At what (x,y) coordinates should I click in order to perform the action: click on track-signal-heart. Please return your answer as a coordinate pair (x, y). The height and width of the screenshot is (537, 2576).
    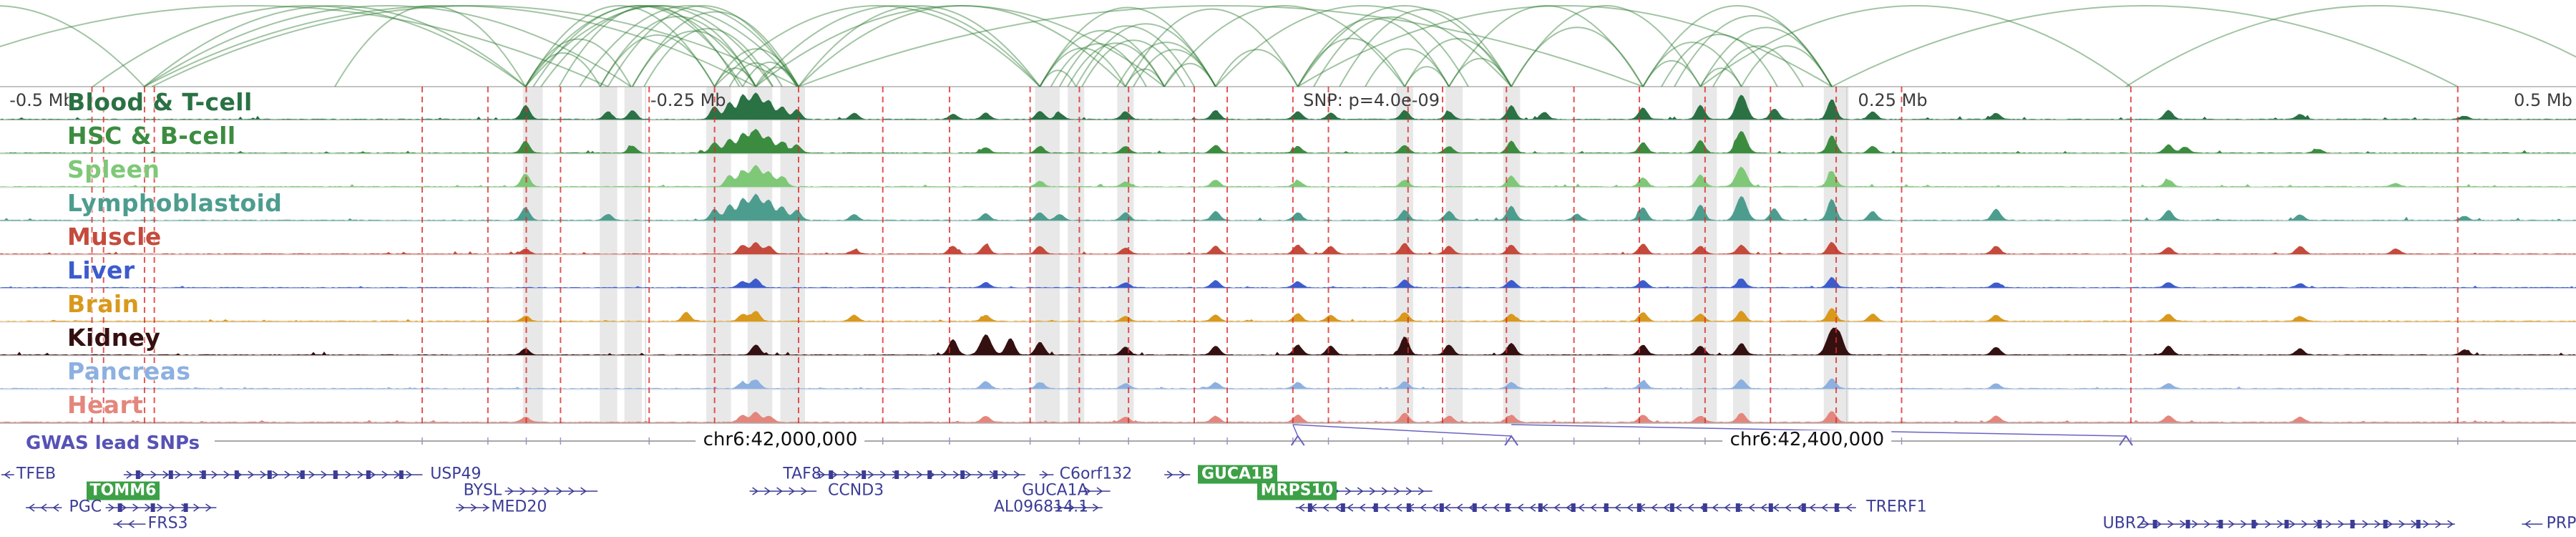
    Looking at the image, I should click on (1288, 417).